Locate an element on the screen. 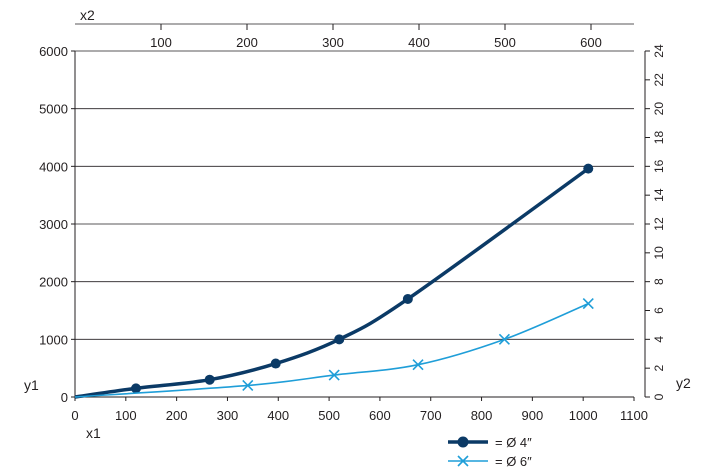 The height and width of the screenshot is (476, 712). x1-tick-label: 1100 is located at coordinates (634, 415).